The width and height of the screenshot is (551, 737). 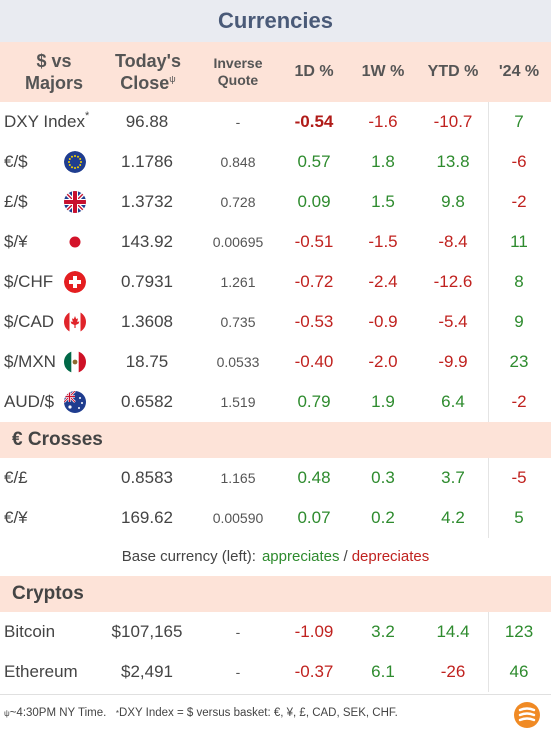 What do you see at coordinates (238, 518) in the screenshot?
I see `inverse-quote-value: 0.00590` at bounding box center [238, 518].